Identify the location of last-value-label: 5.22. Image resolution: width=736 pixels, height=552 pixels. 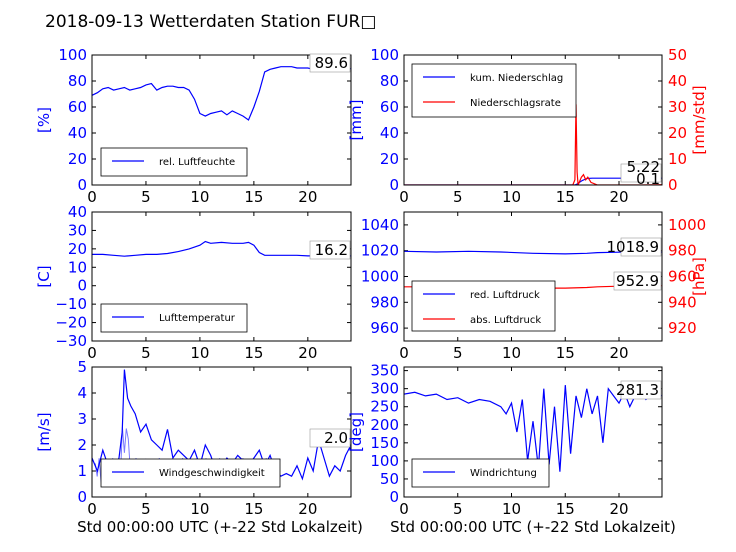
(643, 167).